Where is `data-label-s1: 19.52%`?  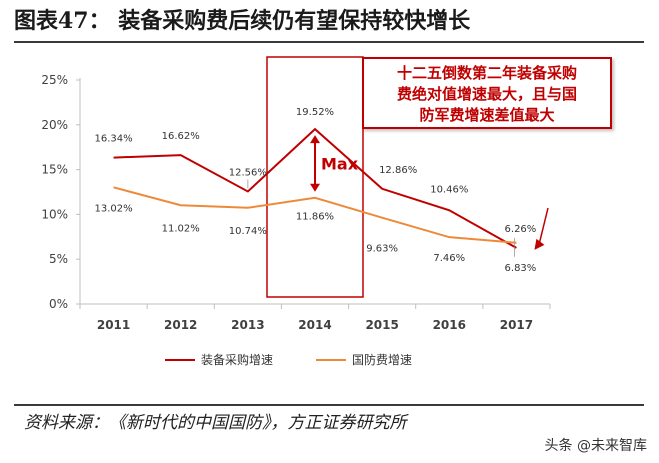 data-label-s1: 19.52% is located at coordinates (315, 112).